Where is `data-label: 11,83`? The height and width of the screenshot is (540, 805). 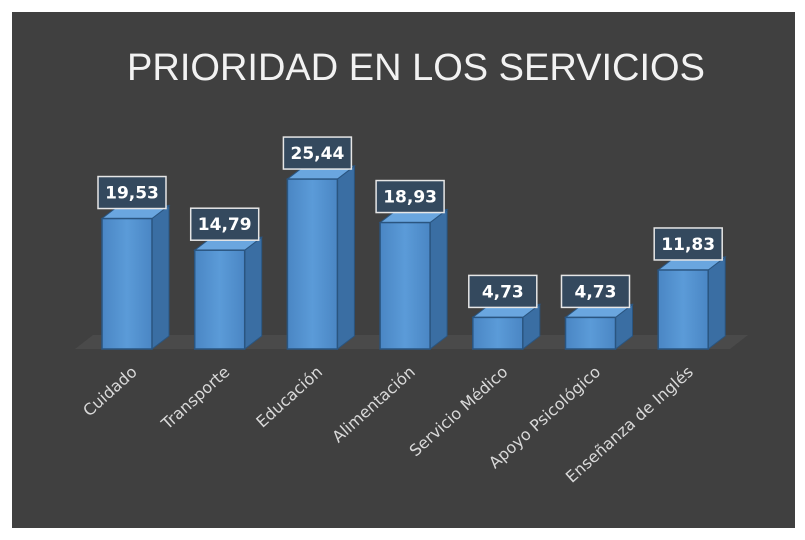 data-label: 11,83 is located at coordinates (688, 245).